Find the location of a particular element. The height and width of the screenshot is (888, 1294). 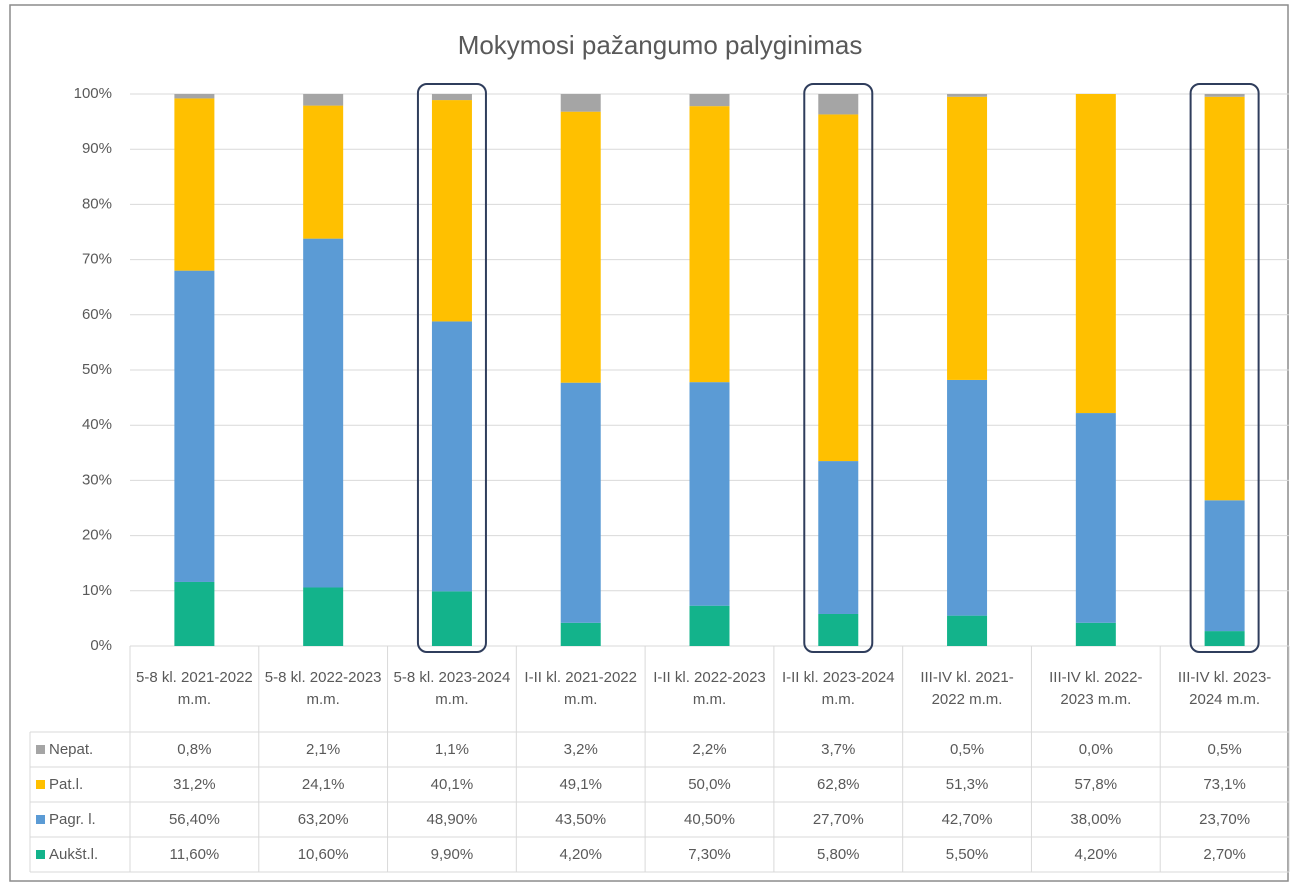

y-tick-label: 10% is located at coordinates (97, 590).